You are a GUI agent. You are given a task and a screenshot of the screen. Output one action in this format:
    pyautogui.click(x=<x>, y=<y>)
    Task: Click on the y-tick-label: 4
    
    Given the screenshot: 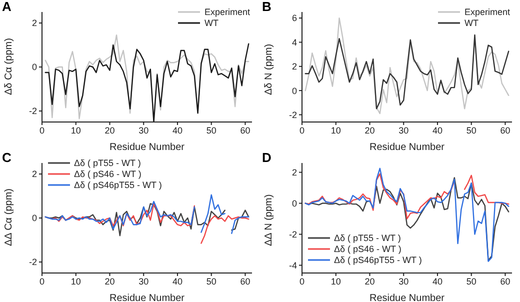 What is the action you would take?
    pyautogui.click(x=294, y=42)
    